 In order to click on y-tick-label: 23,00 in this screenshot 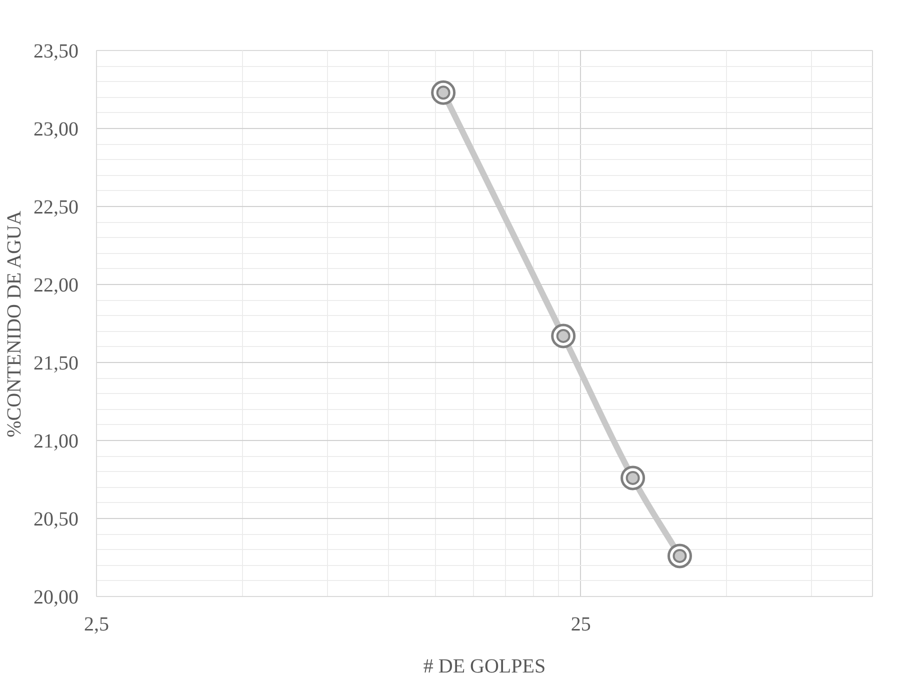, I will do `click(56, 129)`.